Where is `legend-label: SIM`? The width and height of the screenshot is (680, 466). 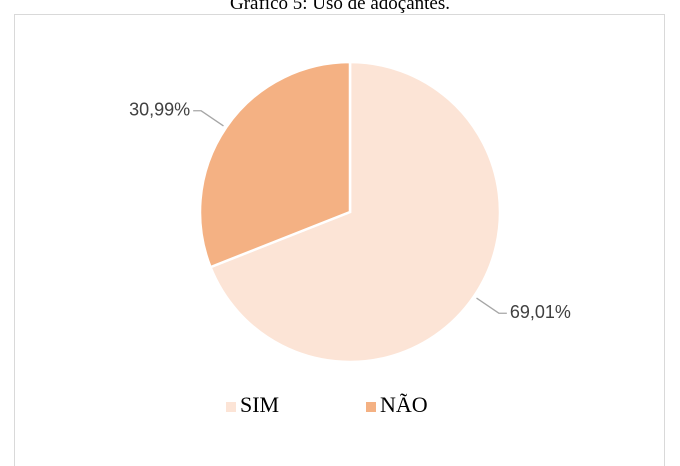
legend-label: SIM is located at coordinates (259, 404).